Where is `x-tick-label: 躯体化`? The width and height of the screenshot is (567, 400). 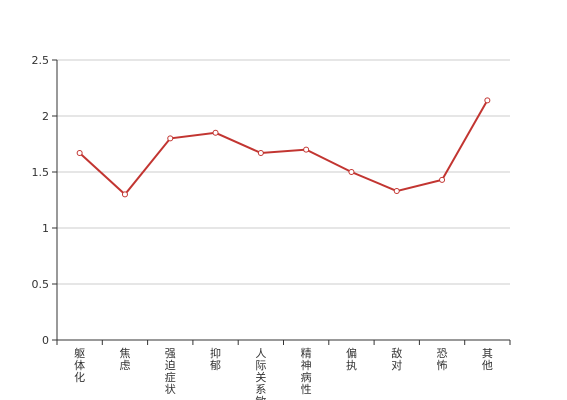 x-tick-label: 躯体化 is located at coordinates (79, 365).